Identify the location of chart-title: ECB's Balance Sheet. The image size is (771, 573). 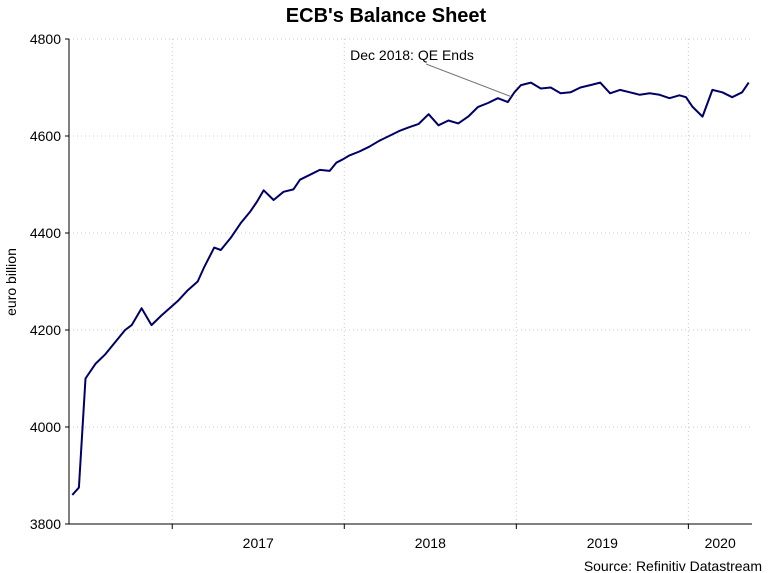
(386, 16).